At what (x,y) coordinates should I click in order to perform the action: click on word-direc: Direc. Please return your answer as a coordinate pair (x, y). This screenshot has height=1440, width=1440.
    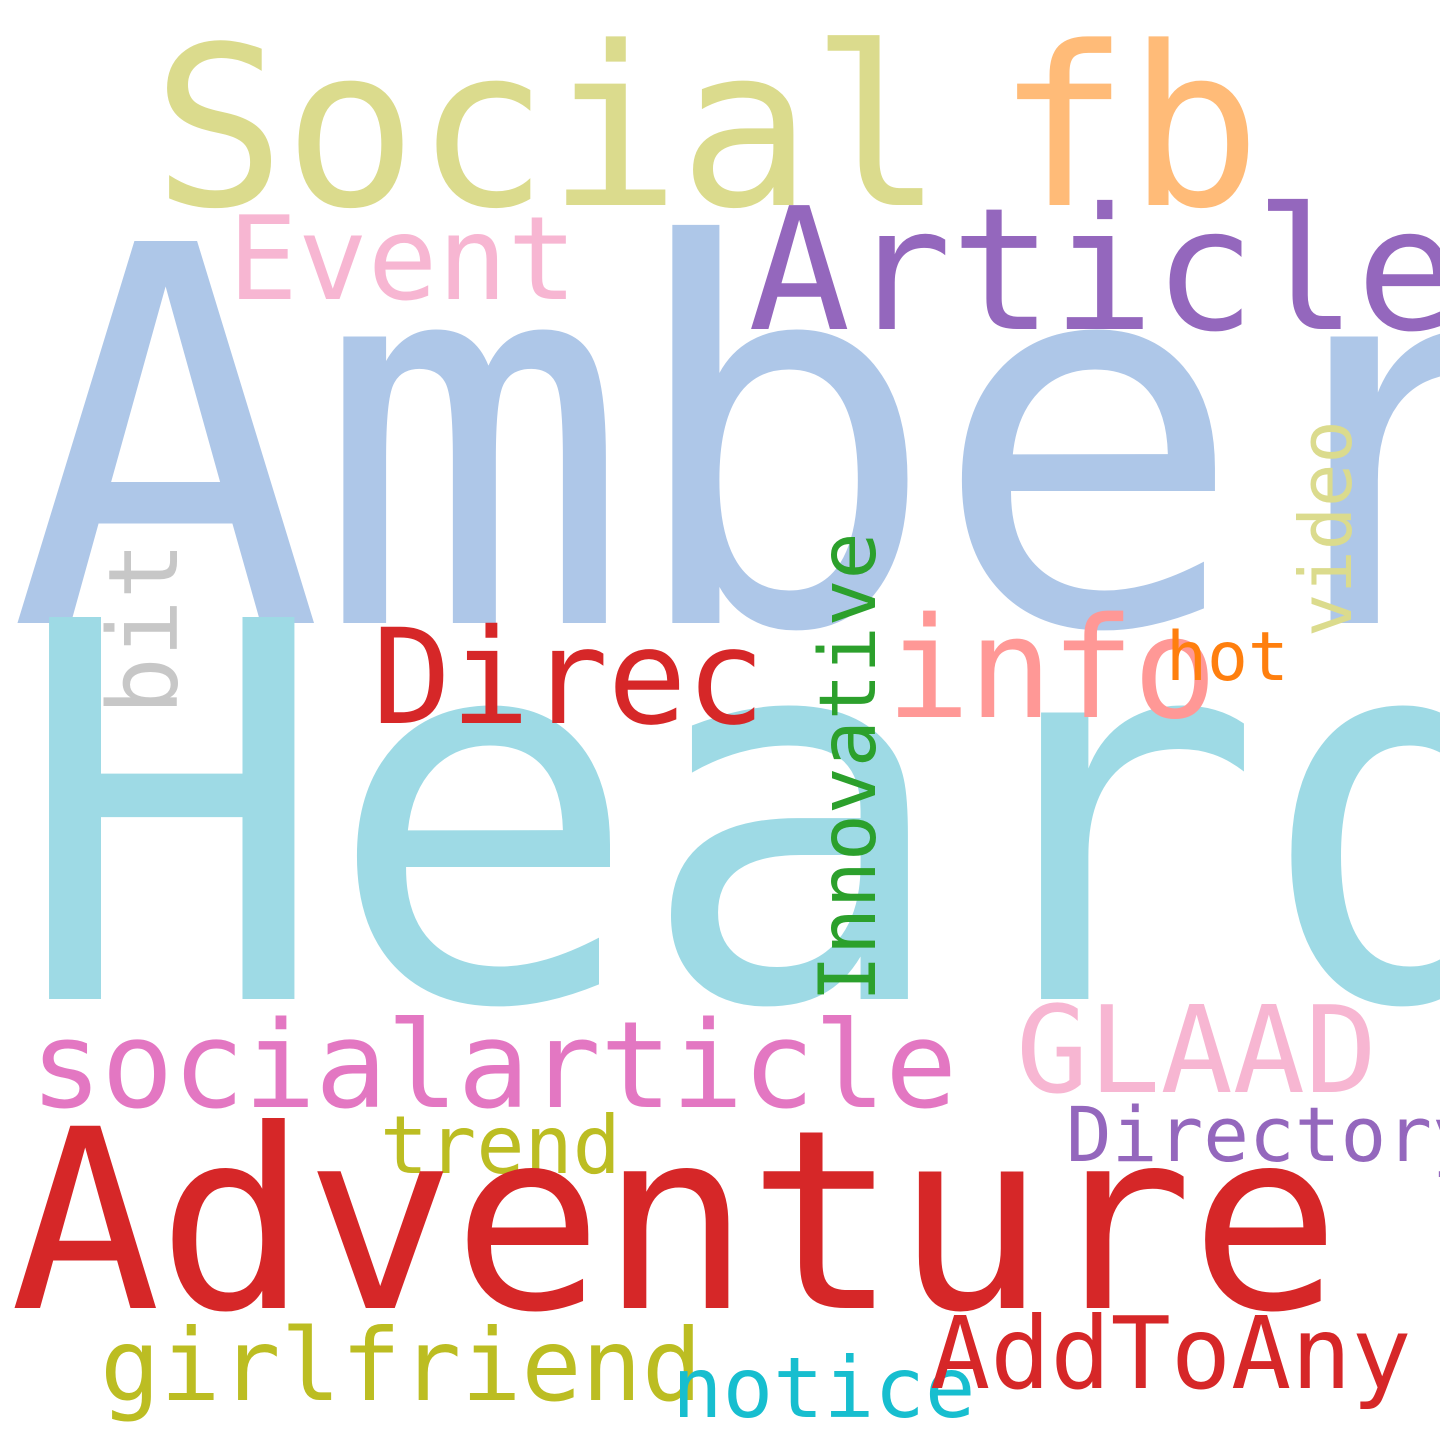
    Looking at the image, I should click on (568, 678).